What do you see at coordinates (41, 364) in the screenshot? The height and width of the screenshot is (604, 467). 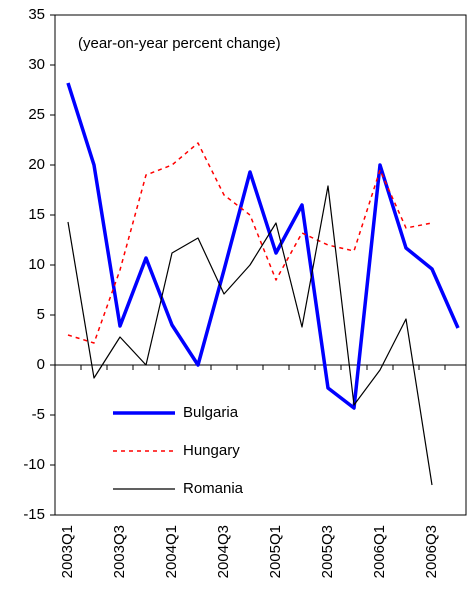 I see `y-tick-label: 0` at bounding box center [41, 364].